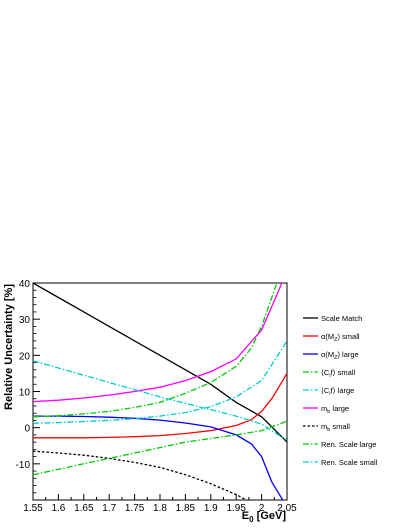 Image resolution: width=407 pixels, height=532 pixels. Describe the element at coordinates (251, 519) in the screenshot. I see `x-axis-label-sub: 0` at that location.